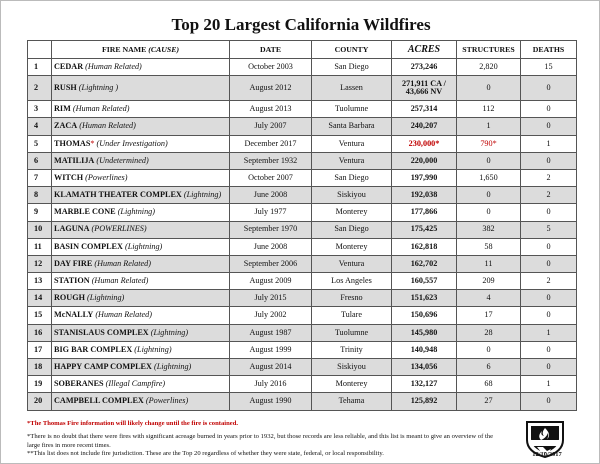  I want to click on fire-structures: 28, so click(488, 332).